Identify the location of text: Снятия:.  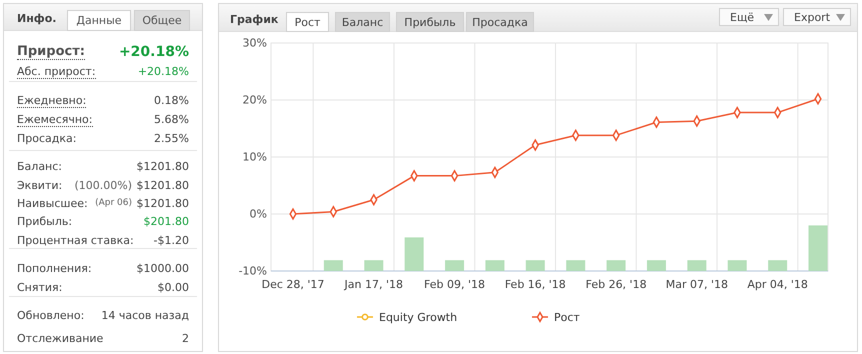
(39, 287).